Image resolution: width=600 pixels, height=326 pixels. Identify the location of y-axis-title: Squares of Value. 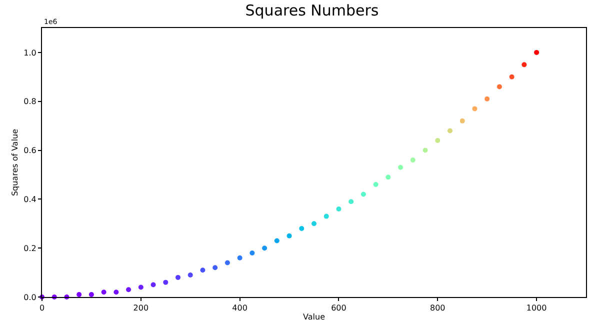
(15, 162).